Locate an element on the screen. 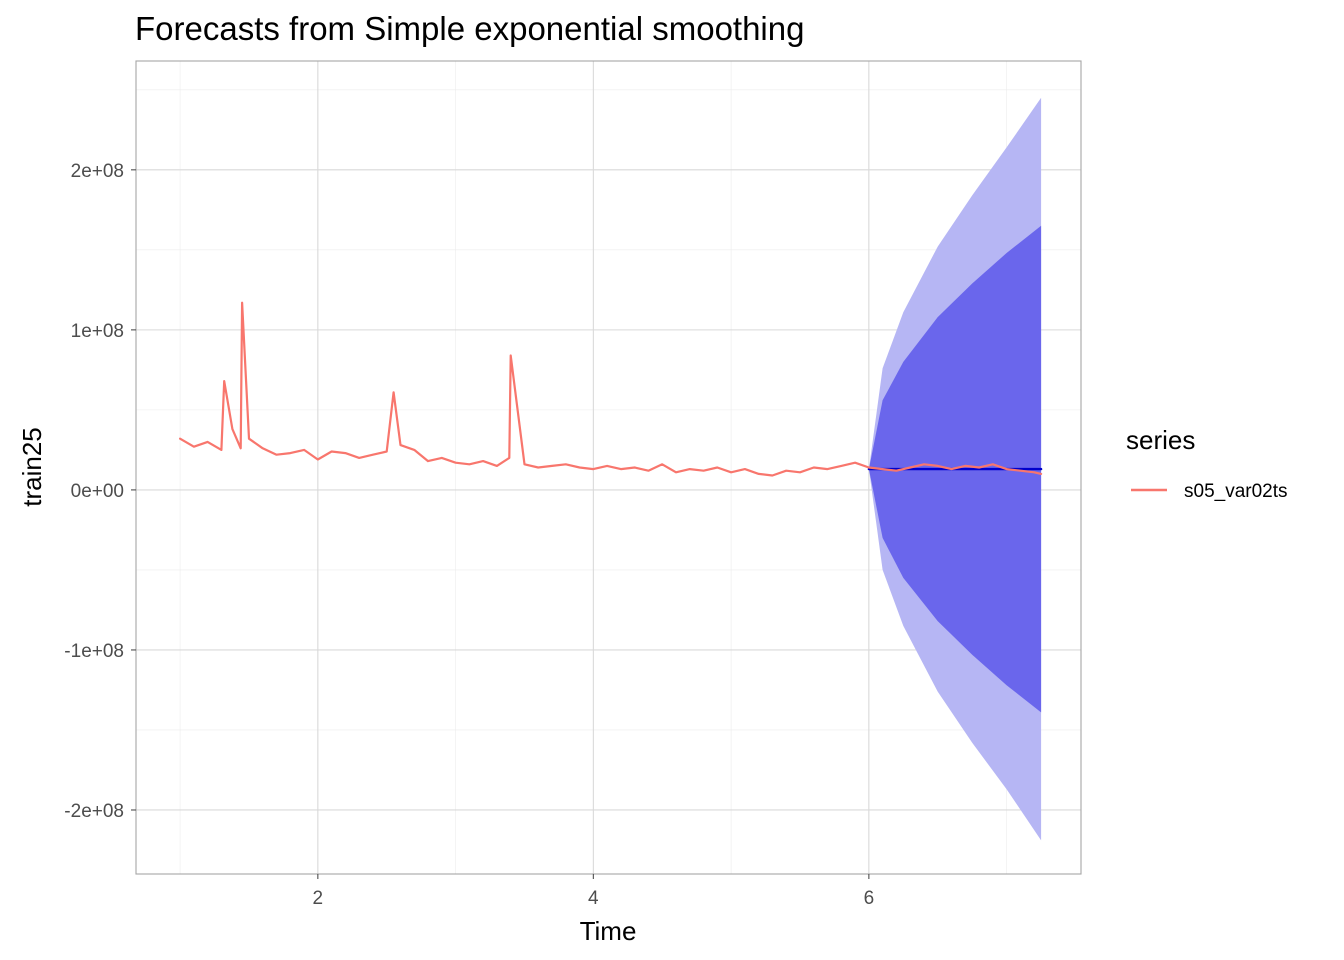 The height and width of the screenshot is (960, 1344). x-tick-label: 2 is located at coordinates (318, 898).